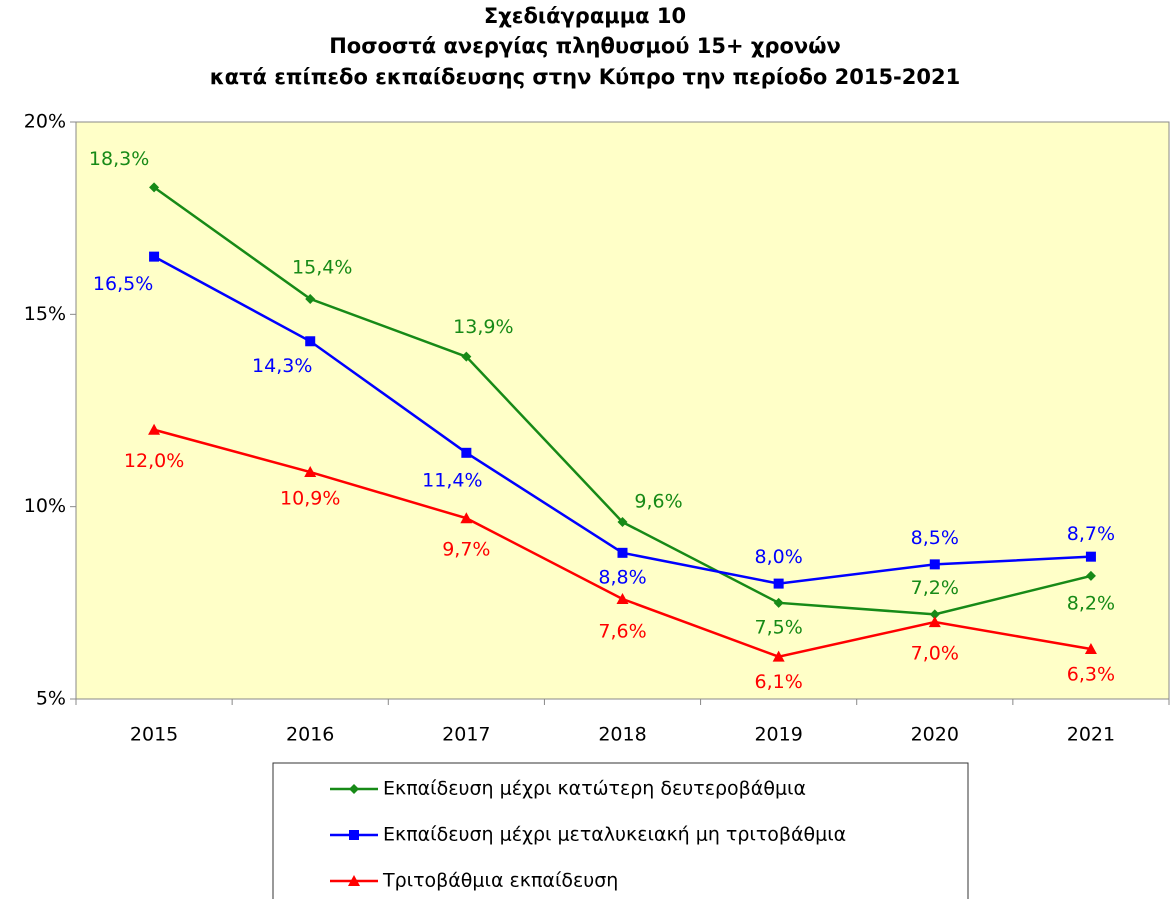 Image resolution: width=1171 pixels, height=899 pixels. I want to click on y-tick-label: 15%, so click(45, 314).